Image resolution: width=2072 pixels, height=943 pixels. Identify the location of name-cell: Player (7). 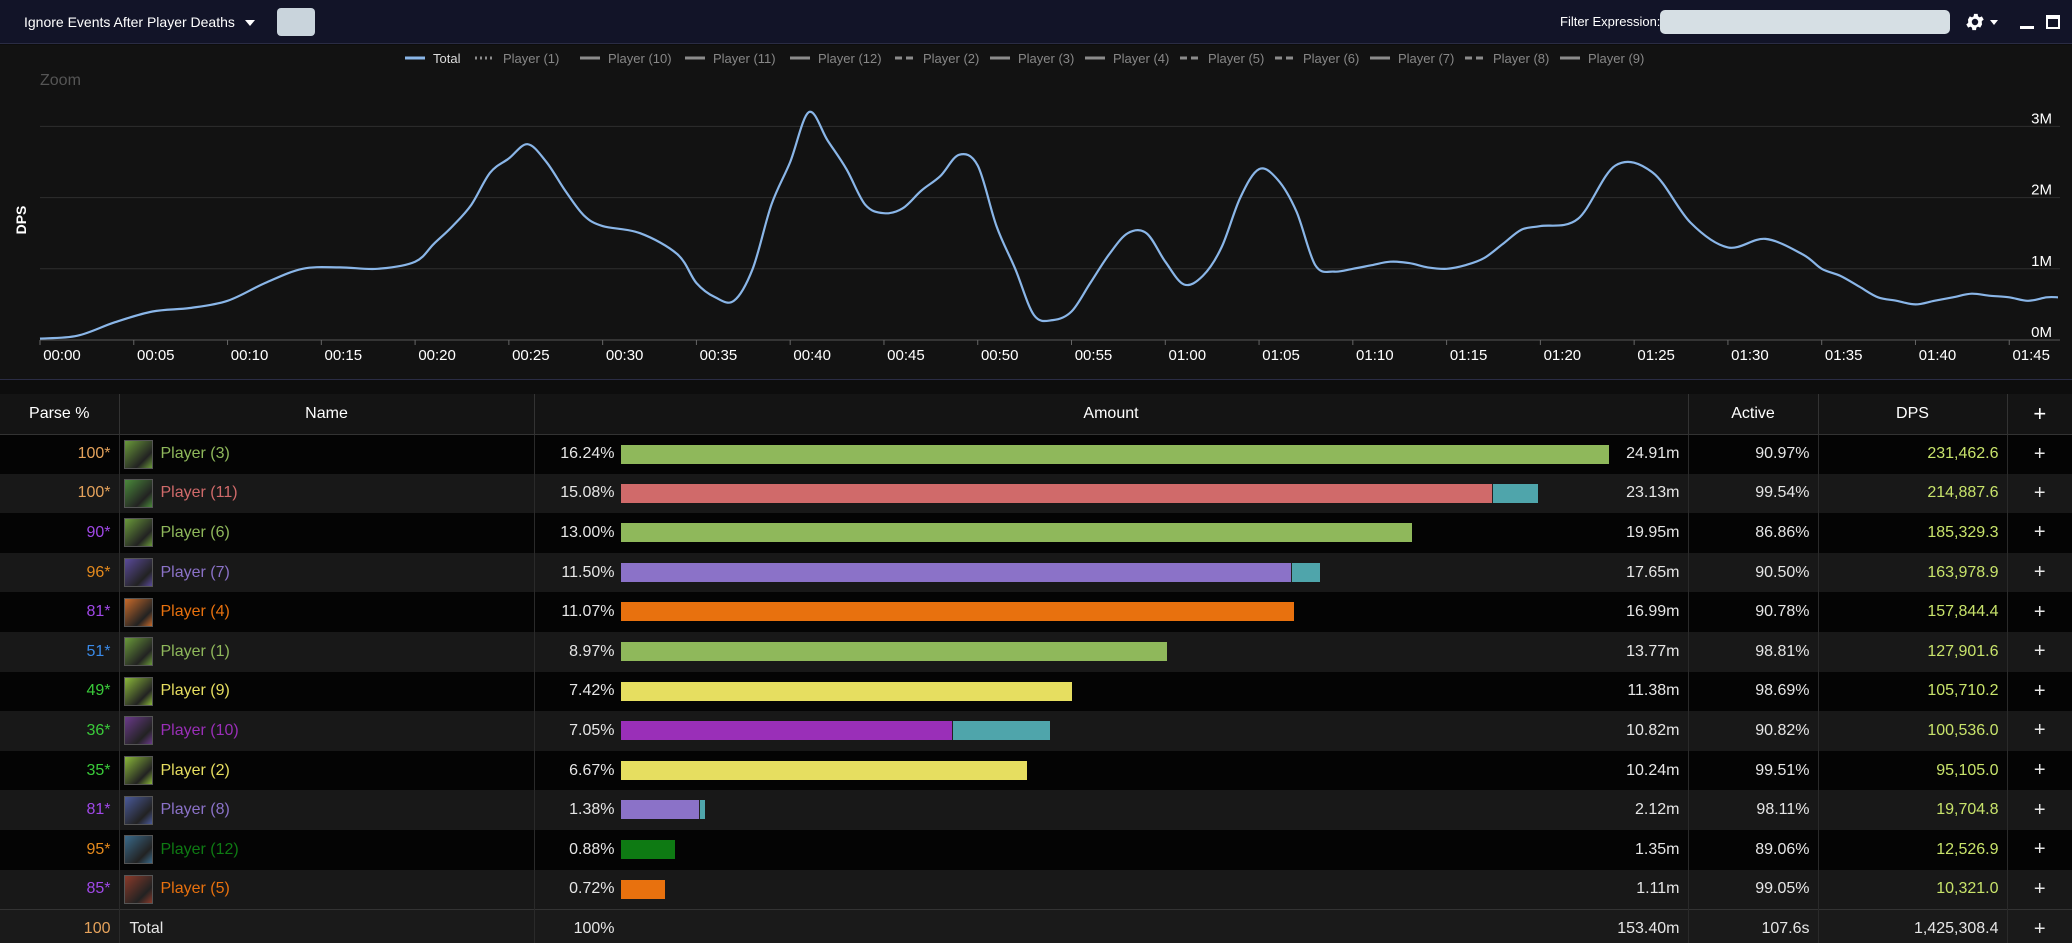
(327, 572).